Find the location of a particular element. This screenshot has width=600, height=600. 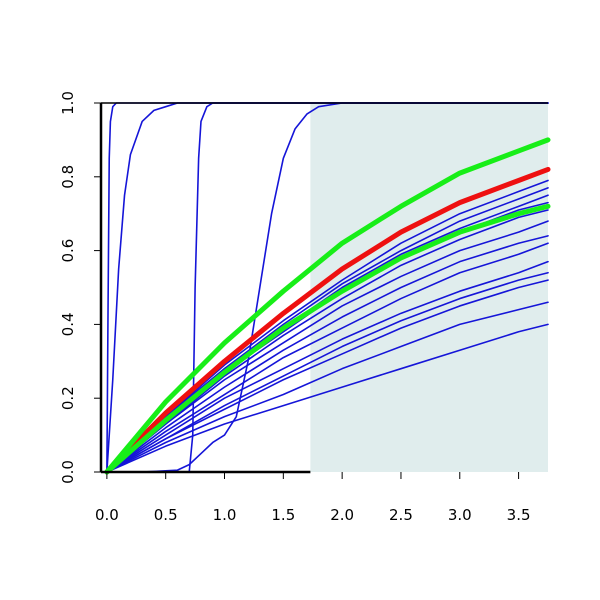

y-ticks: 0.0 0.2 0.4 0.6 0.8 1.0 is located at coordinates (80, 287).